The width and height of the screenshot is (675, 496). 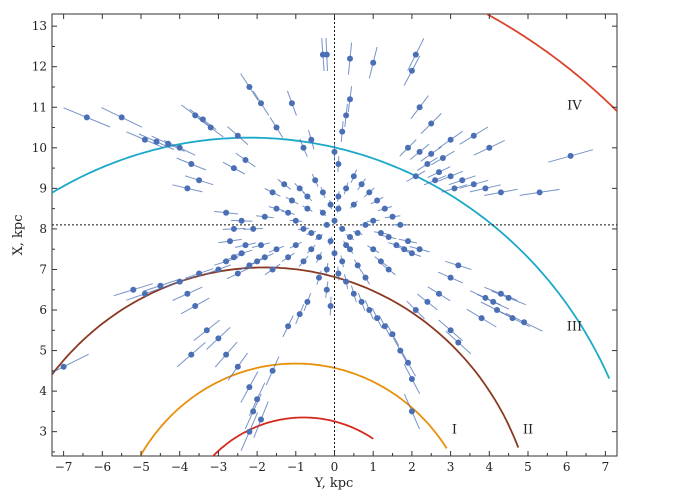 What do you see at coordinates (528, 467) in the screenshot?
I see `x-tick-label: 5` at bounding box center [528, 467].